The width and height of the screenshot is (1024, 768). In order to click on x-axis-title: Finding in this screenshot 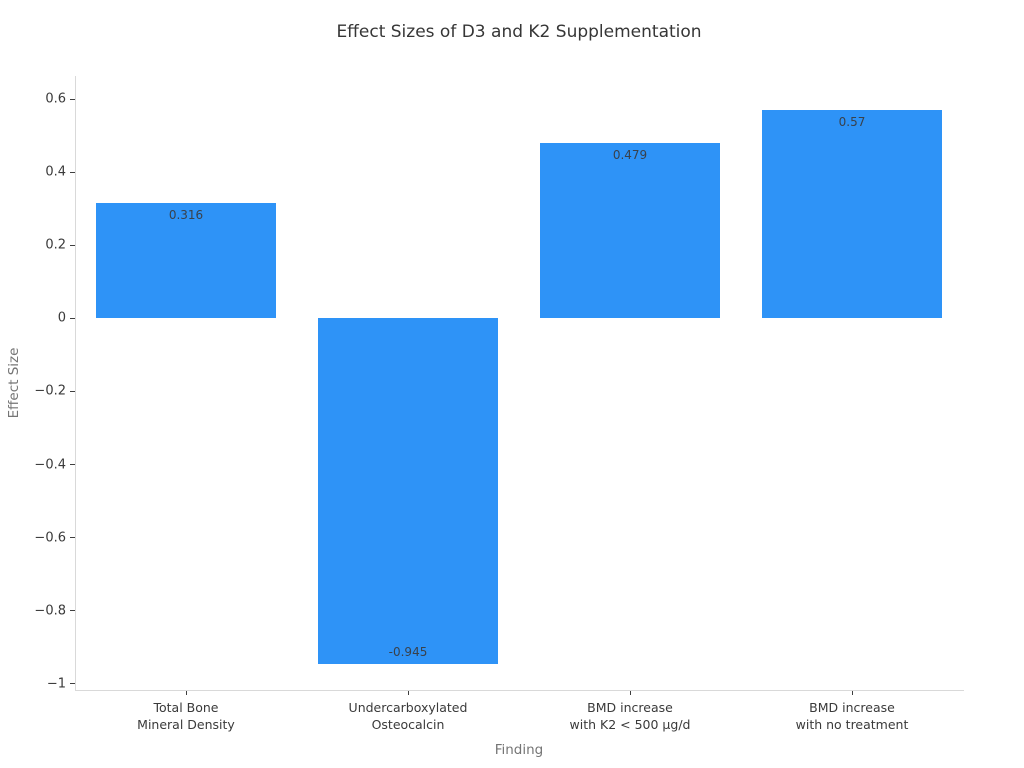, I will do `click(519, 750)`.